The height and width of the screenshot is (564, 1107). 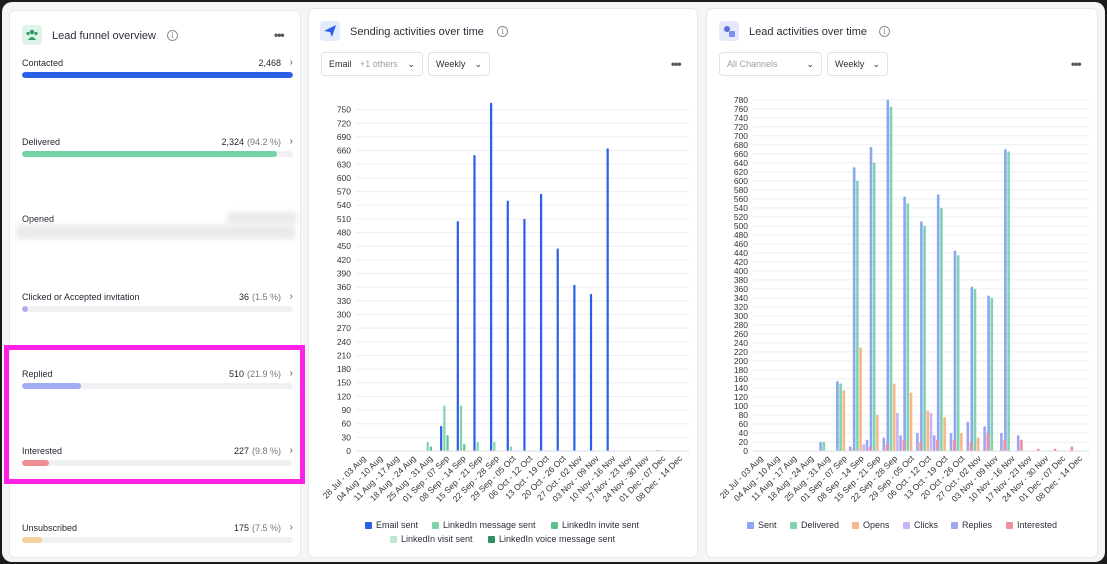 What do you see at coordinates (391, 525) in the screenshot?
I see `legend-item: Email sent` at bounding box center [391, 525].